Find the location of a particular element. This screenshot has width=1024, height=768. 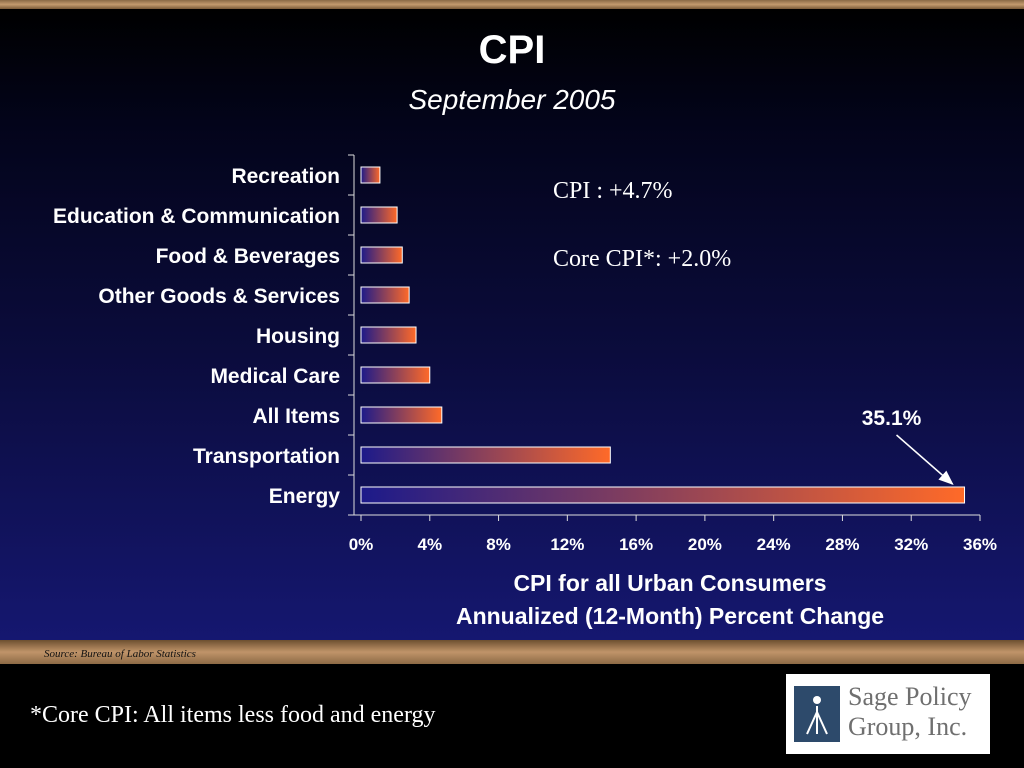

bar-housing is located at coordinates (388, 335).